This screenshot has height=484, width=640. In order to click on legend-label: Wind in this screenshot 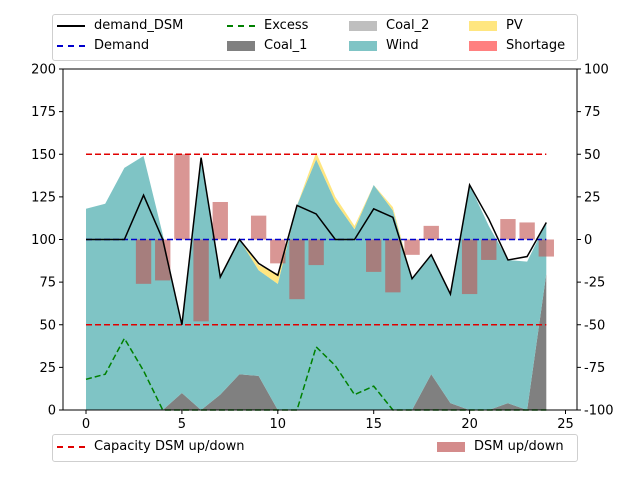, I will do `click(402, 45)`.